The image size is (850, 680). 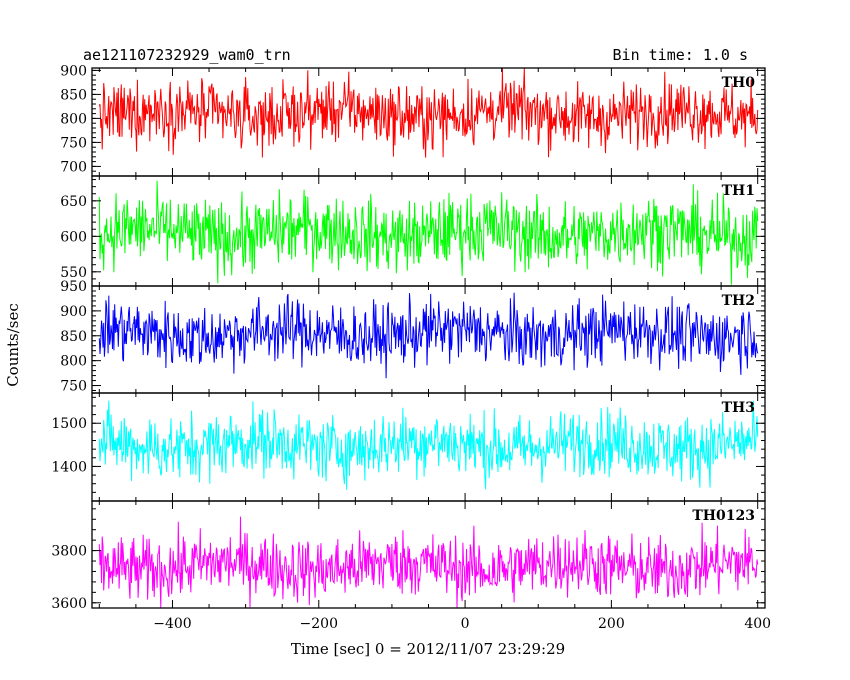 I want to click on panel-th1: 550 600 650 TH1, so click(x=413, y=231).